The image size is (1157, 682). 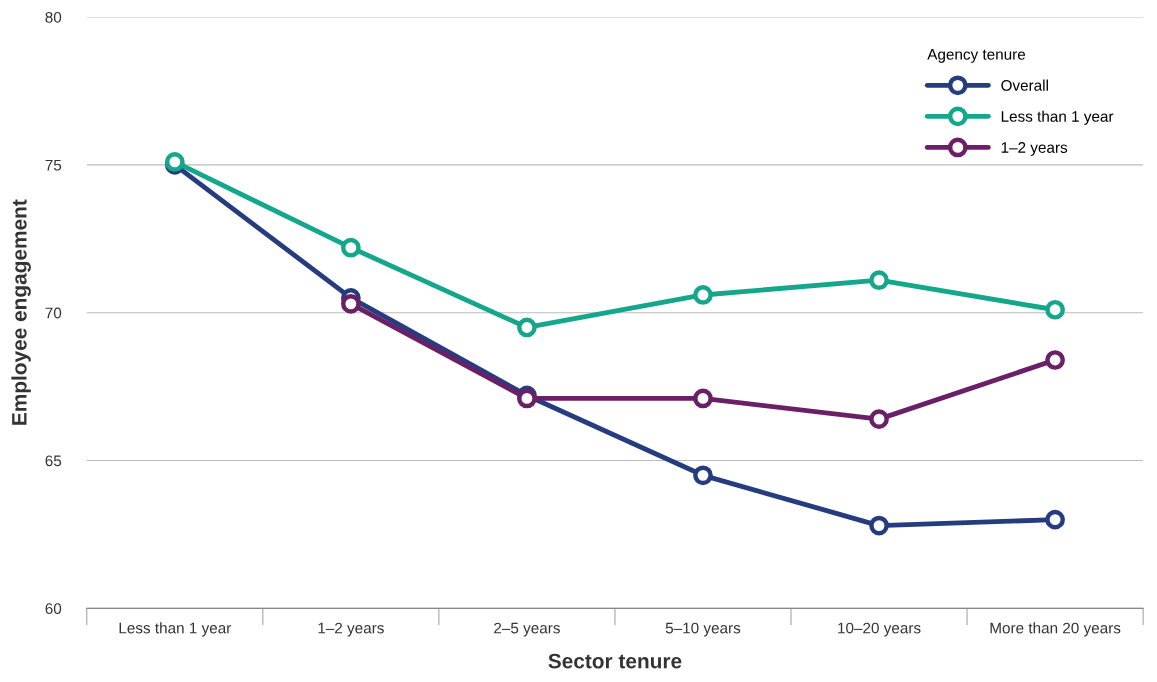 I want to click on legend-label: Overall, so click(x=1024, y=85).